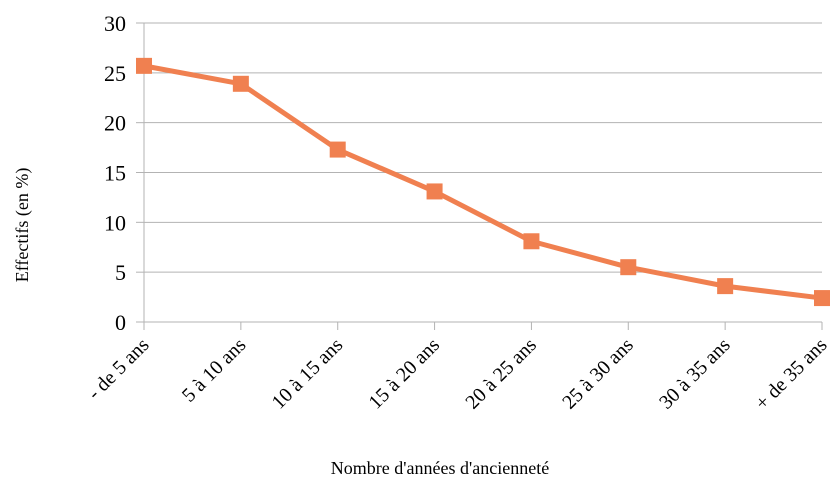  I want to click on x-axis-title: Nombre d'années d'ancienneté, so click(440, 468).